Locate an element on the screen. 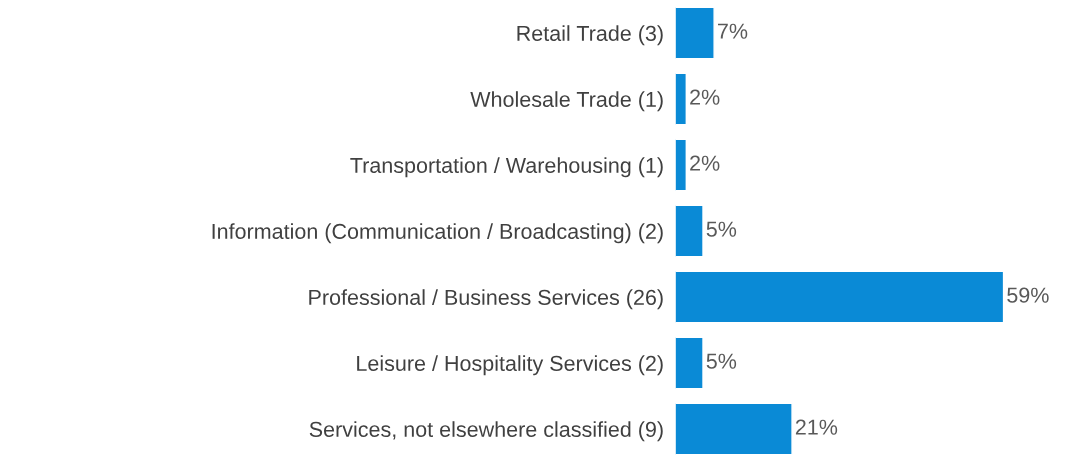 The width and height of the screenshot is (1070, 462). y-tick-label: Transportation / Warehousing (1) is located at coordinates (506, 167).